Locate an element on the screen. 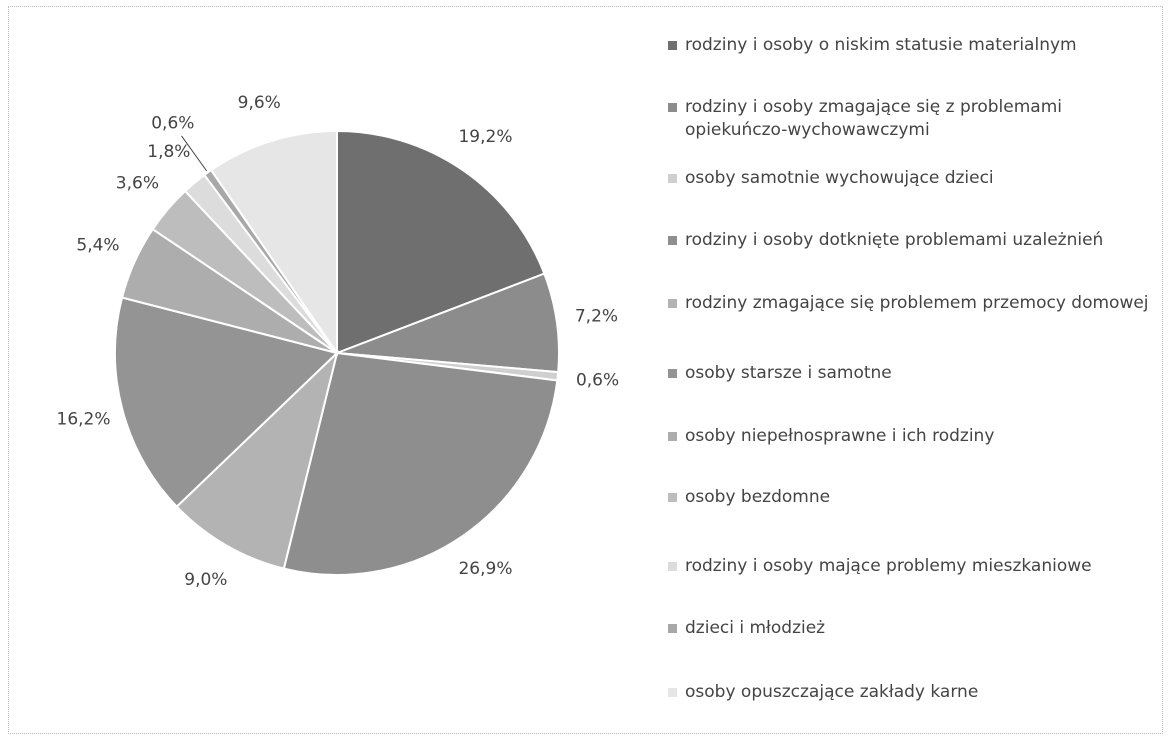 The height and width of the screenshot is (739, 1169). legend-label: osoby niepełnosprawne i ich rodziny is located at coordinates (840, 436).